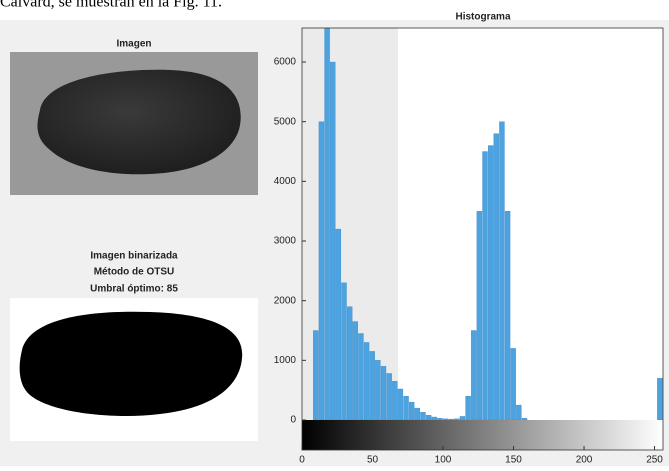 The height and width of the screenshot is (471, 669). Describe the element at coordinates (443, 460) in the screenshot. I see `x-tick-label: 100` at that location.